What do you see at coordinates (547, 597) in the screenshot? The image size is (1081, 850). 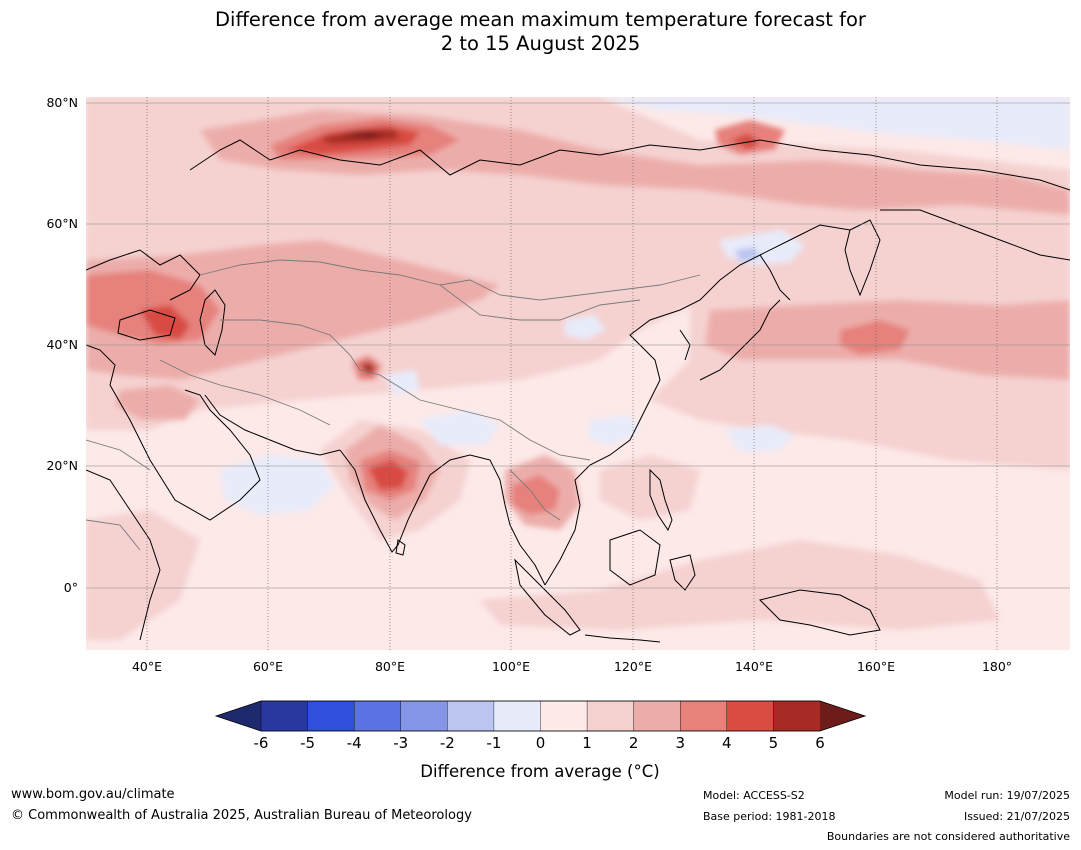 I see `coastline-sumatra` at bounding box center [547, 597].